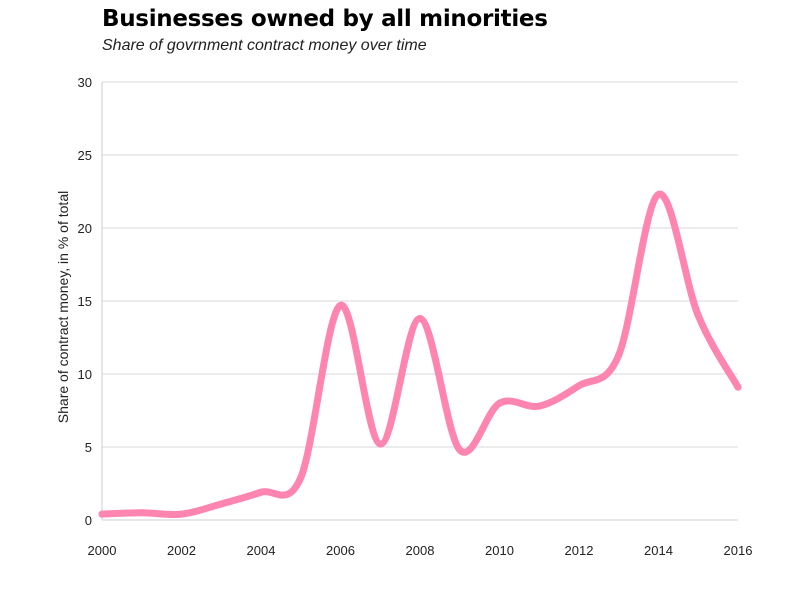 The height and width of the screenshot is (600, 800). I want to click on x-tick-label: 2010, so click(499, 550).